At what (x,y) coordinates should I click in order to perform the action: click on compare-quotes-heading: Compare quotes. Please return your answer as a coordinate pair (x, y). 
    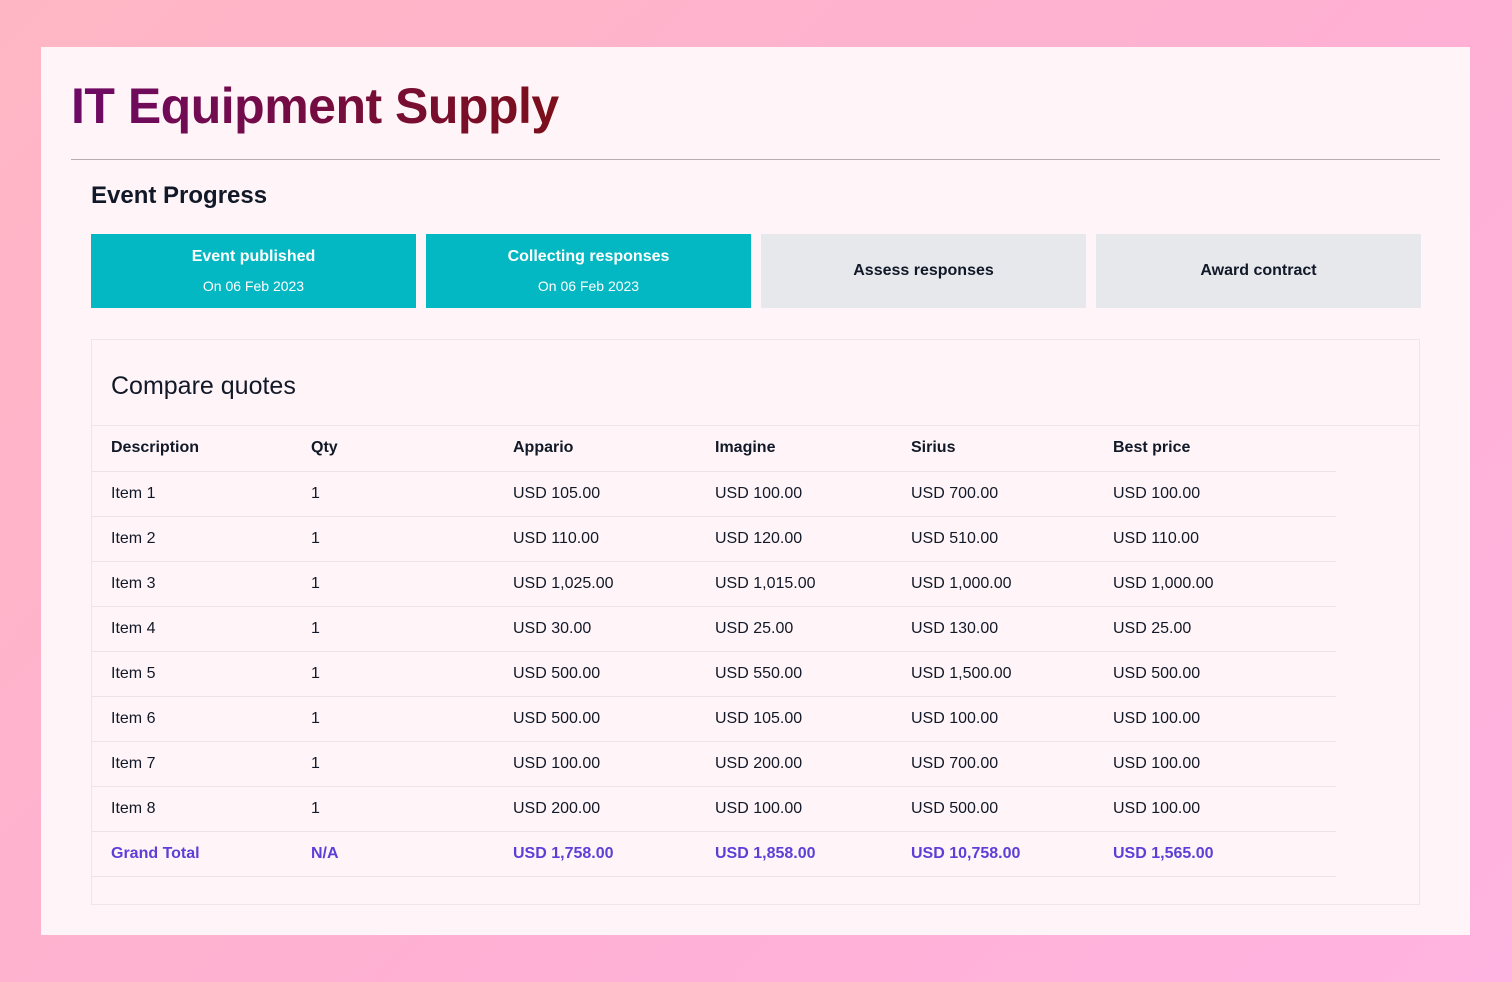
    Looking at the image, I should click on (203, 386).